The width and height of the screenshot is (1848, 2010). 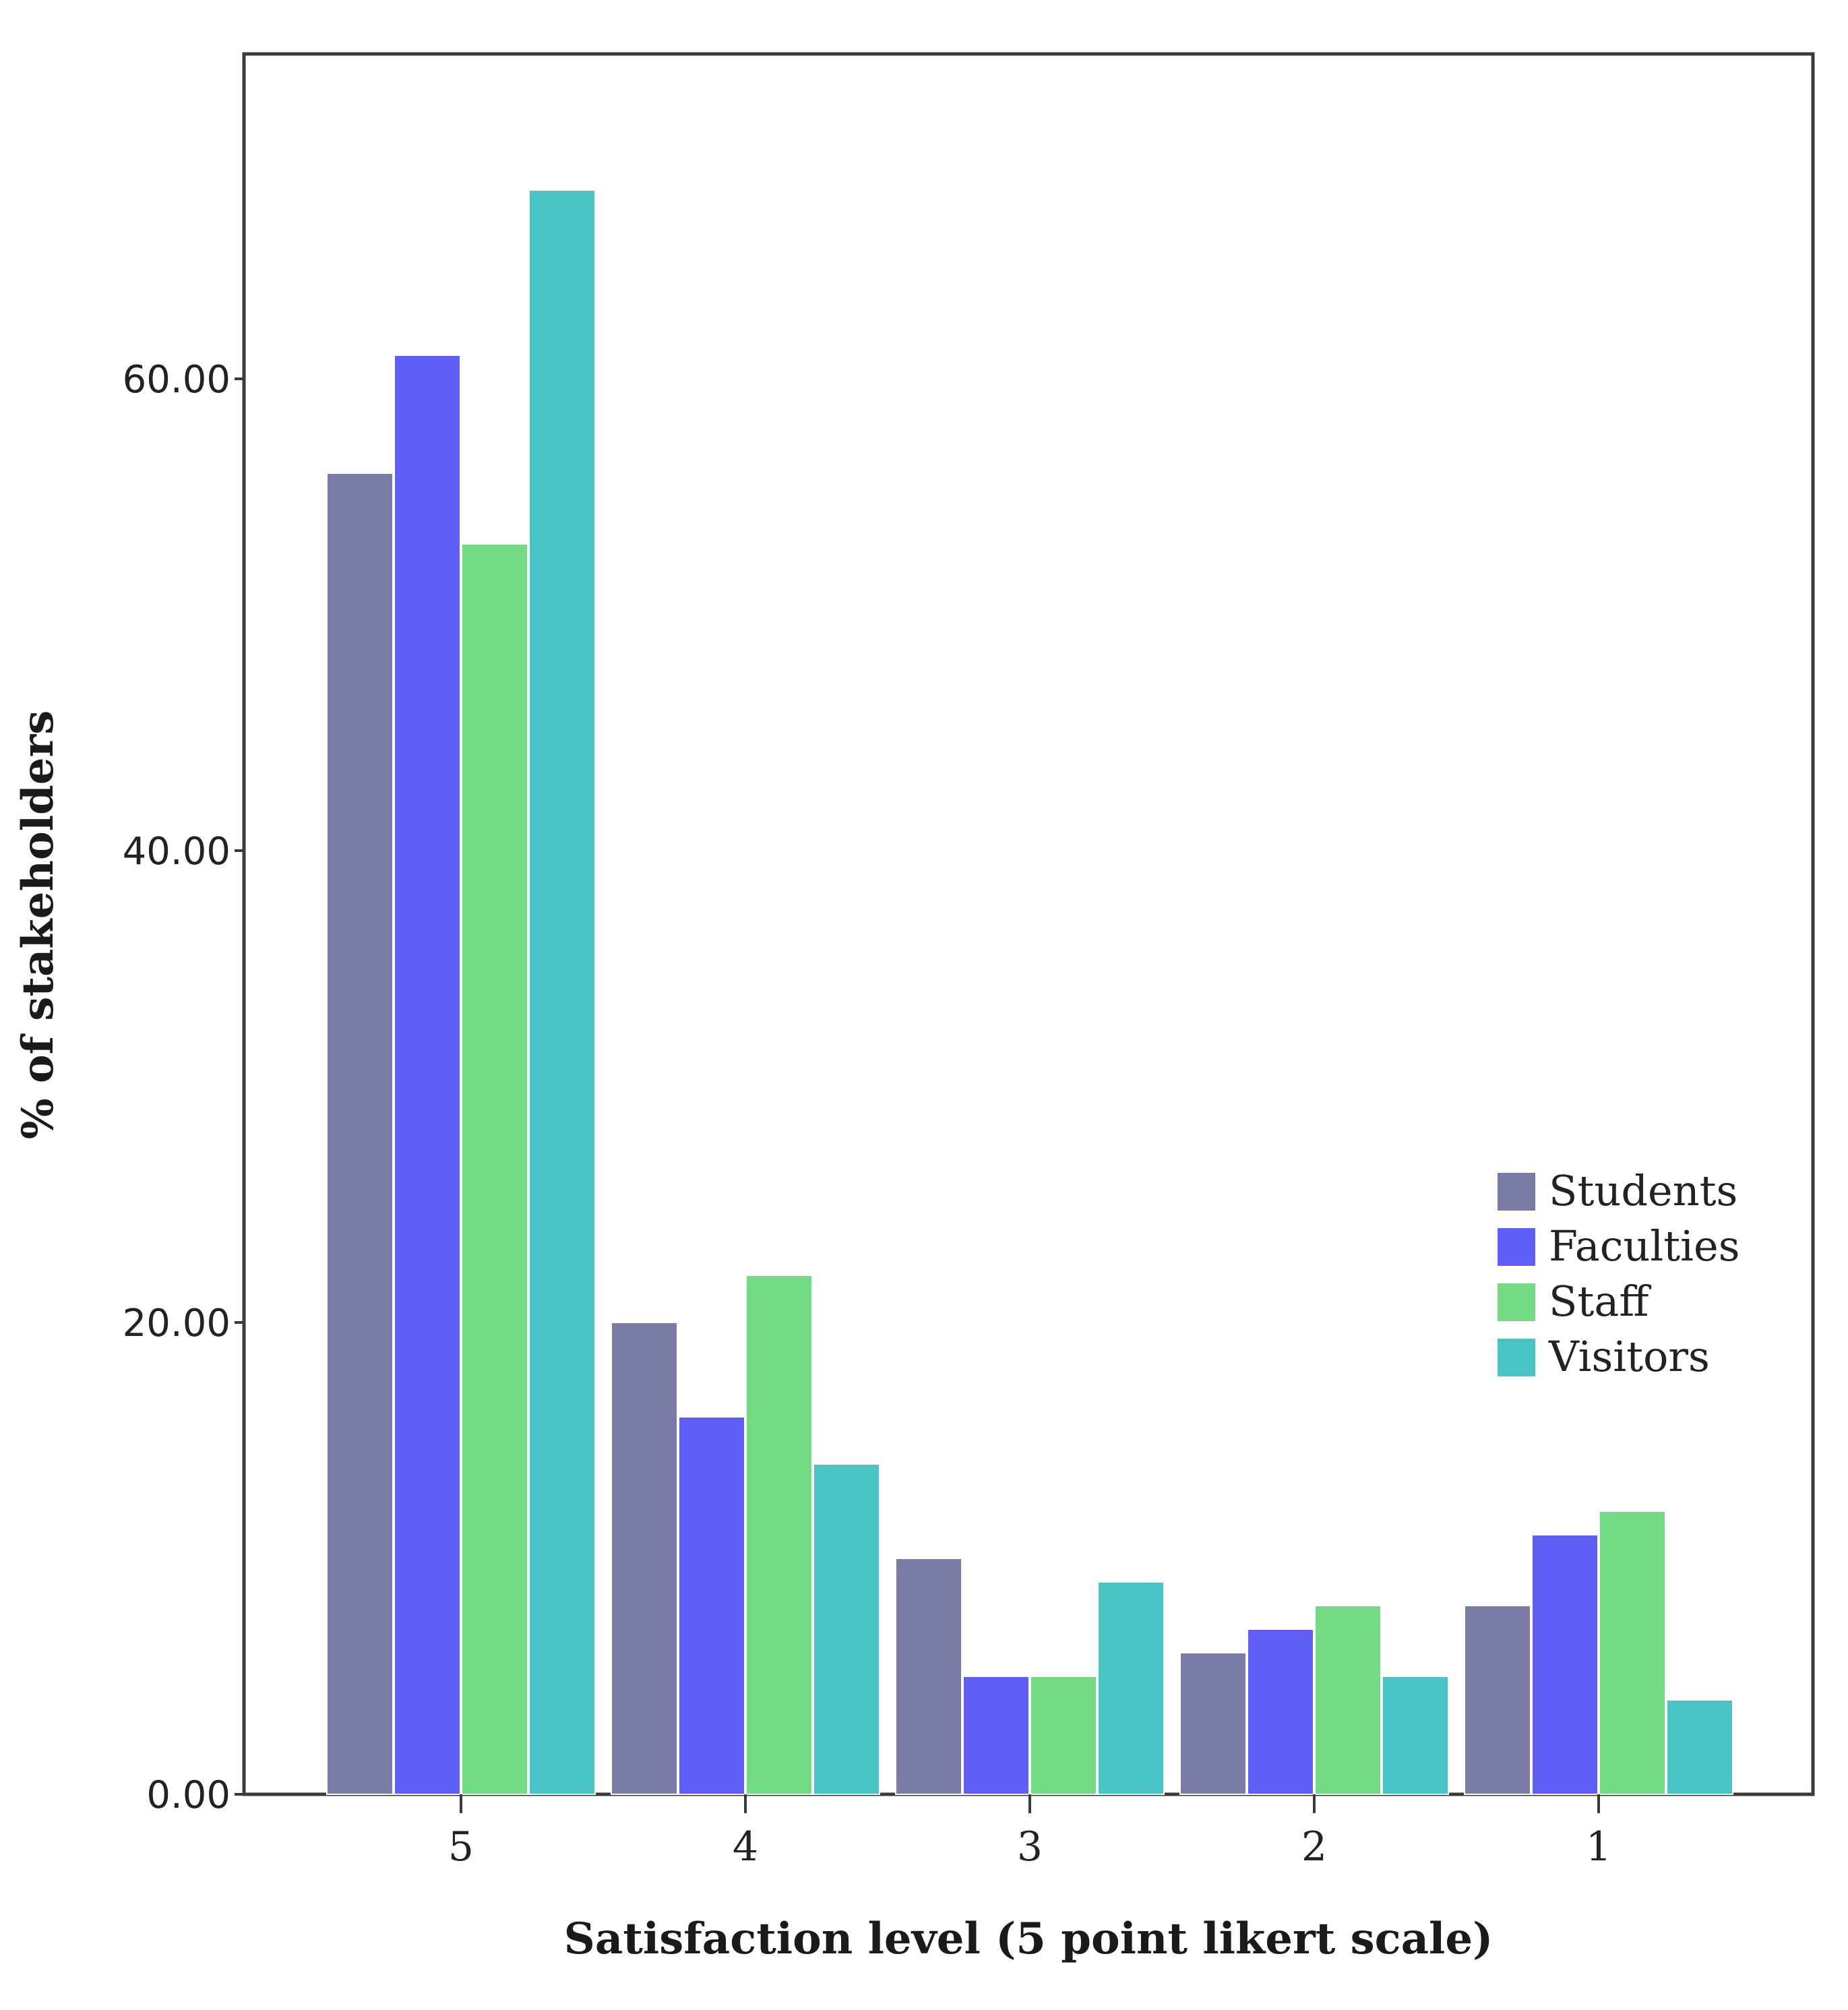 I want to click on x-axis: 5 4 3 2 1, so click(x=1029, y=1832).